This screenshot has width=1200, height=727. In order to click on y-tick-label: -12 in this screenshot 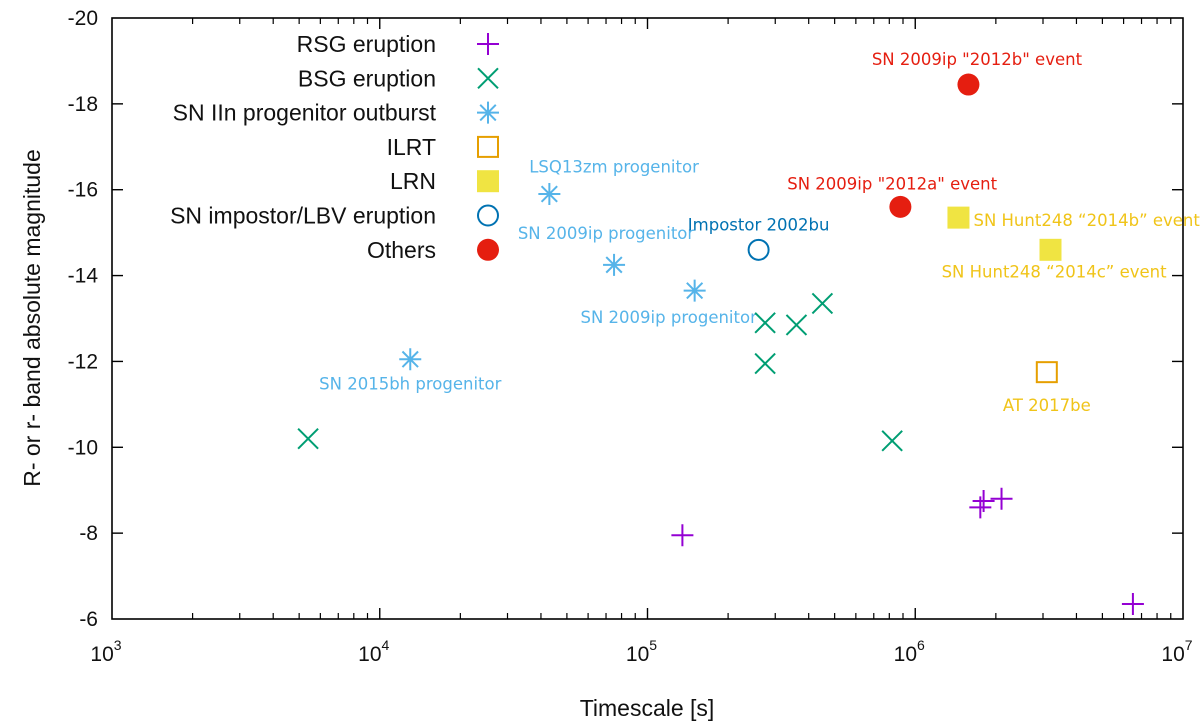, I will do `click(83, 361)`.